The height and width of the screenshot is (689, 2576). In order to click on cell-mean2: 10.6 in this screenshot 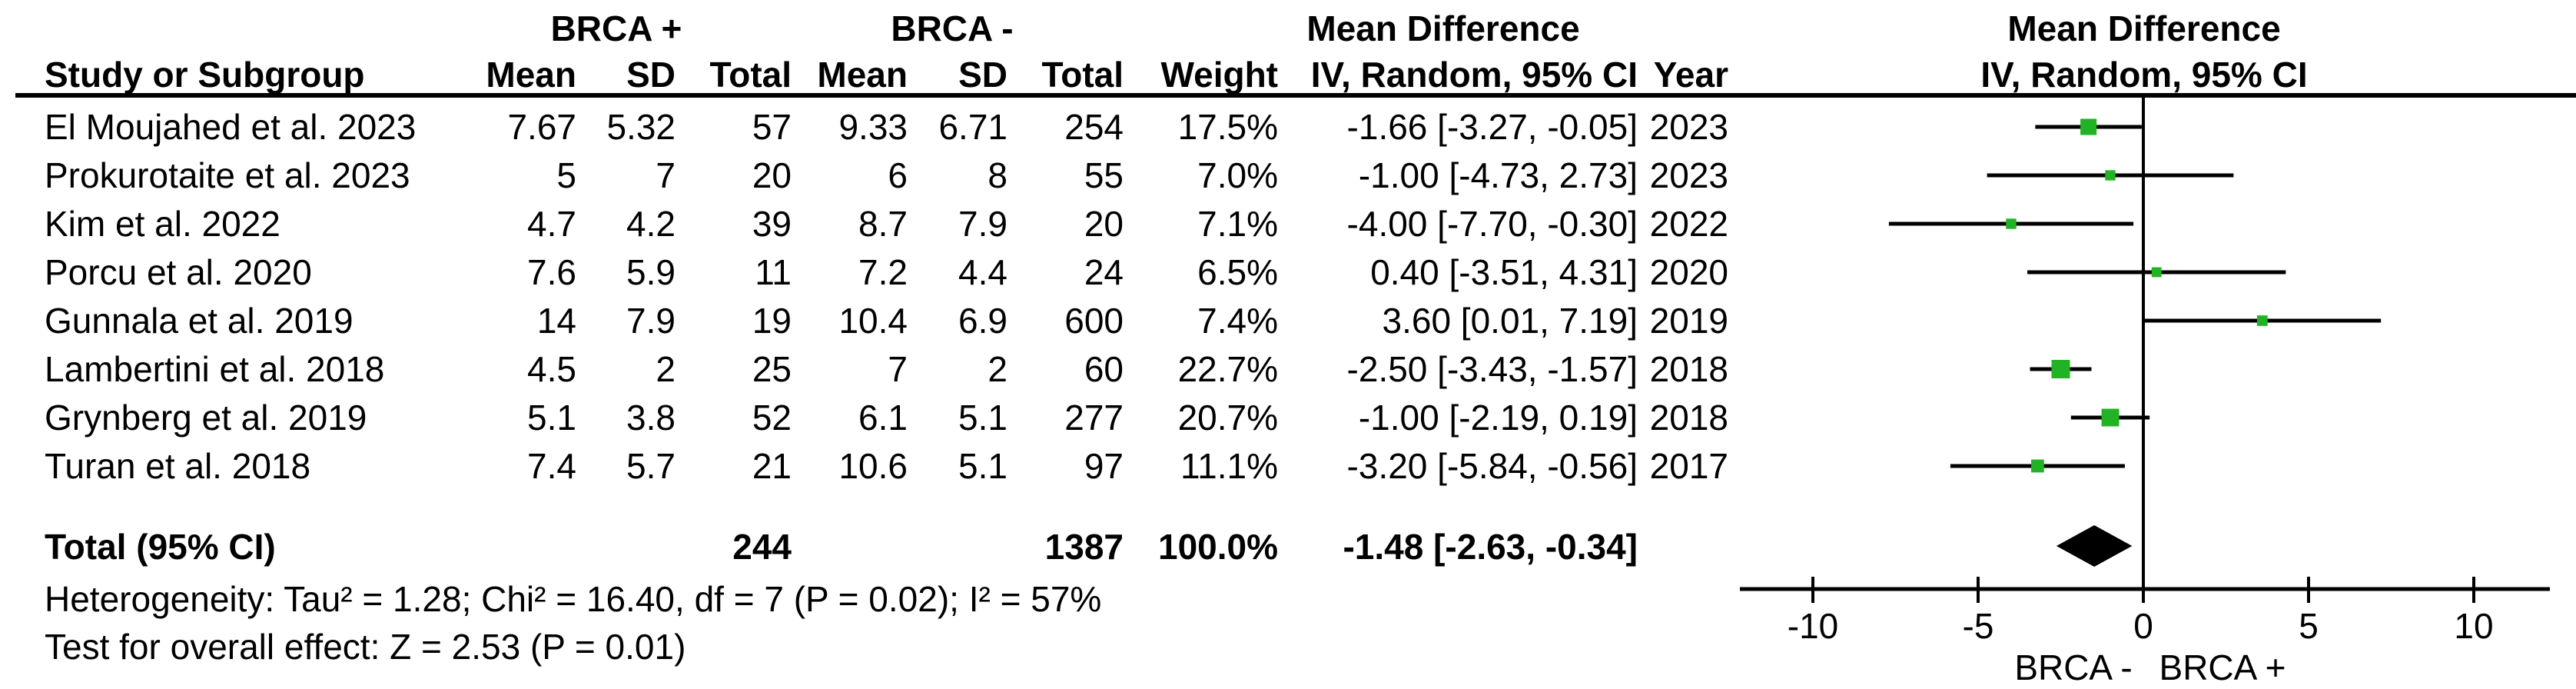, I will do `click(873, 466)`.